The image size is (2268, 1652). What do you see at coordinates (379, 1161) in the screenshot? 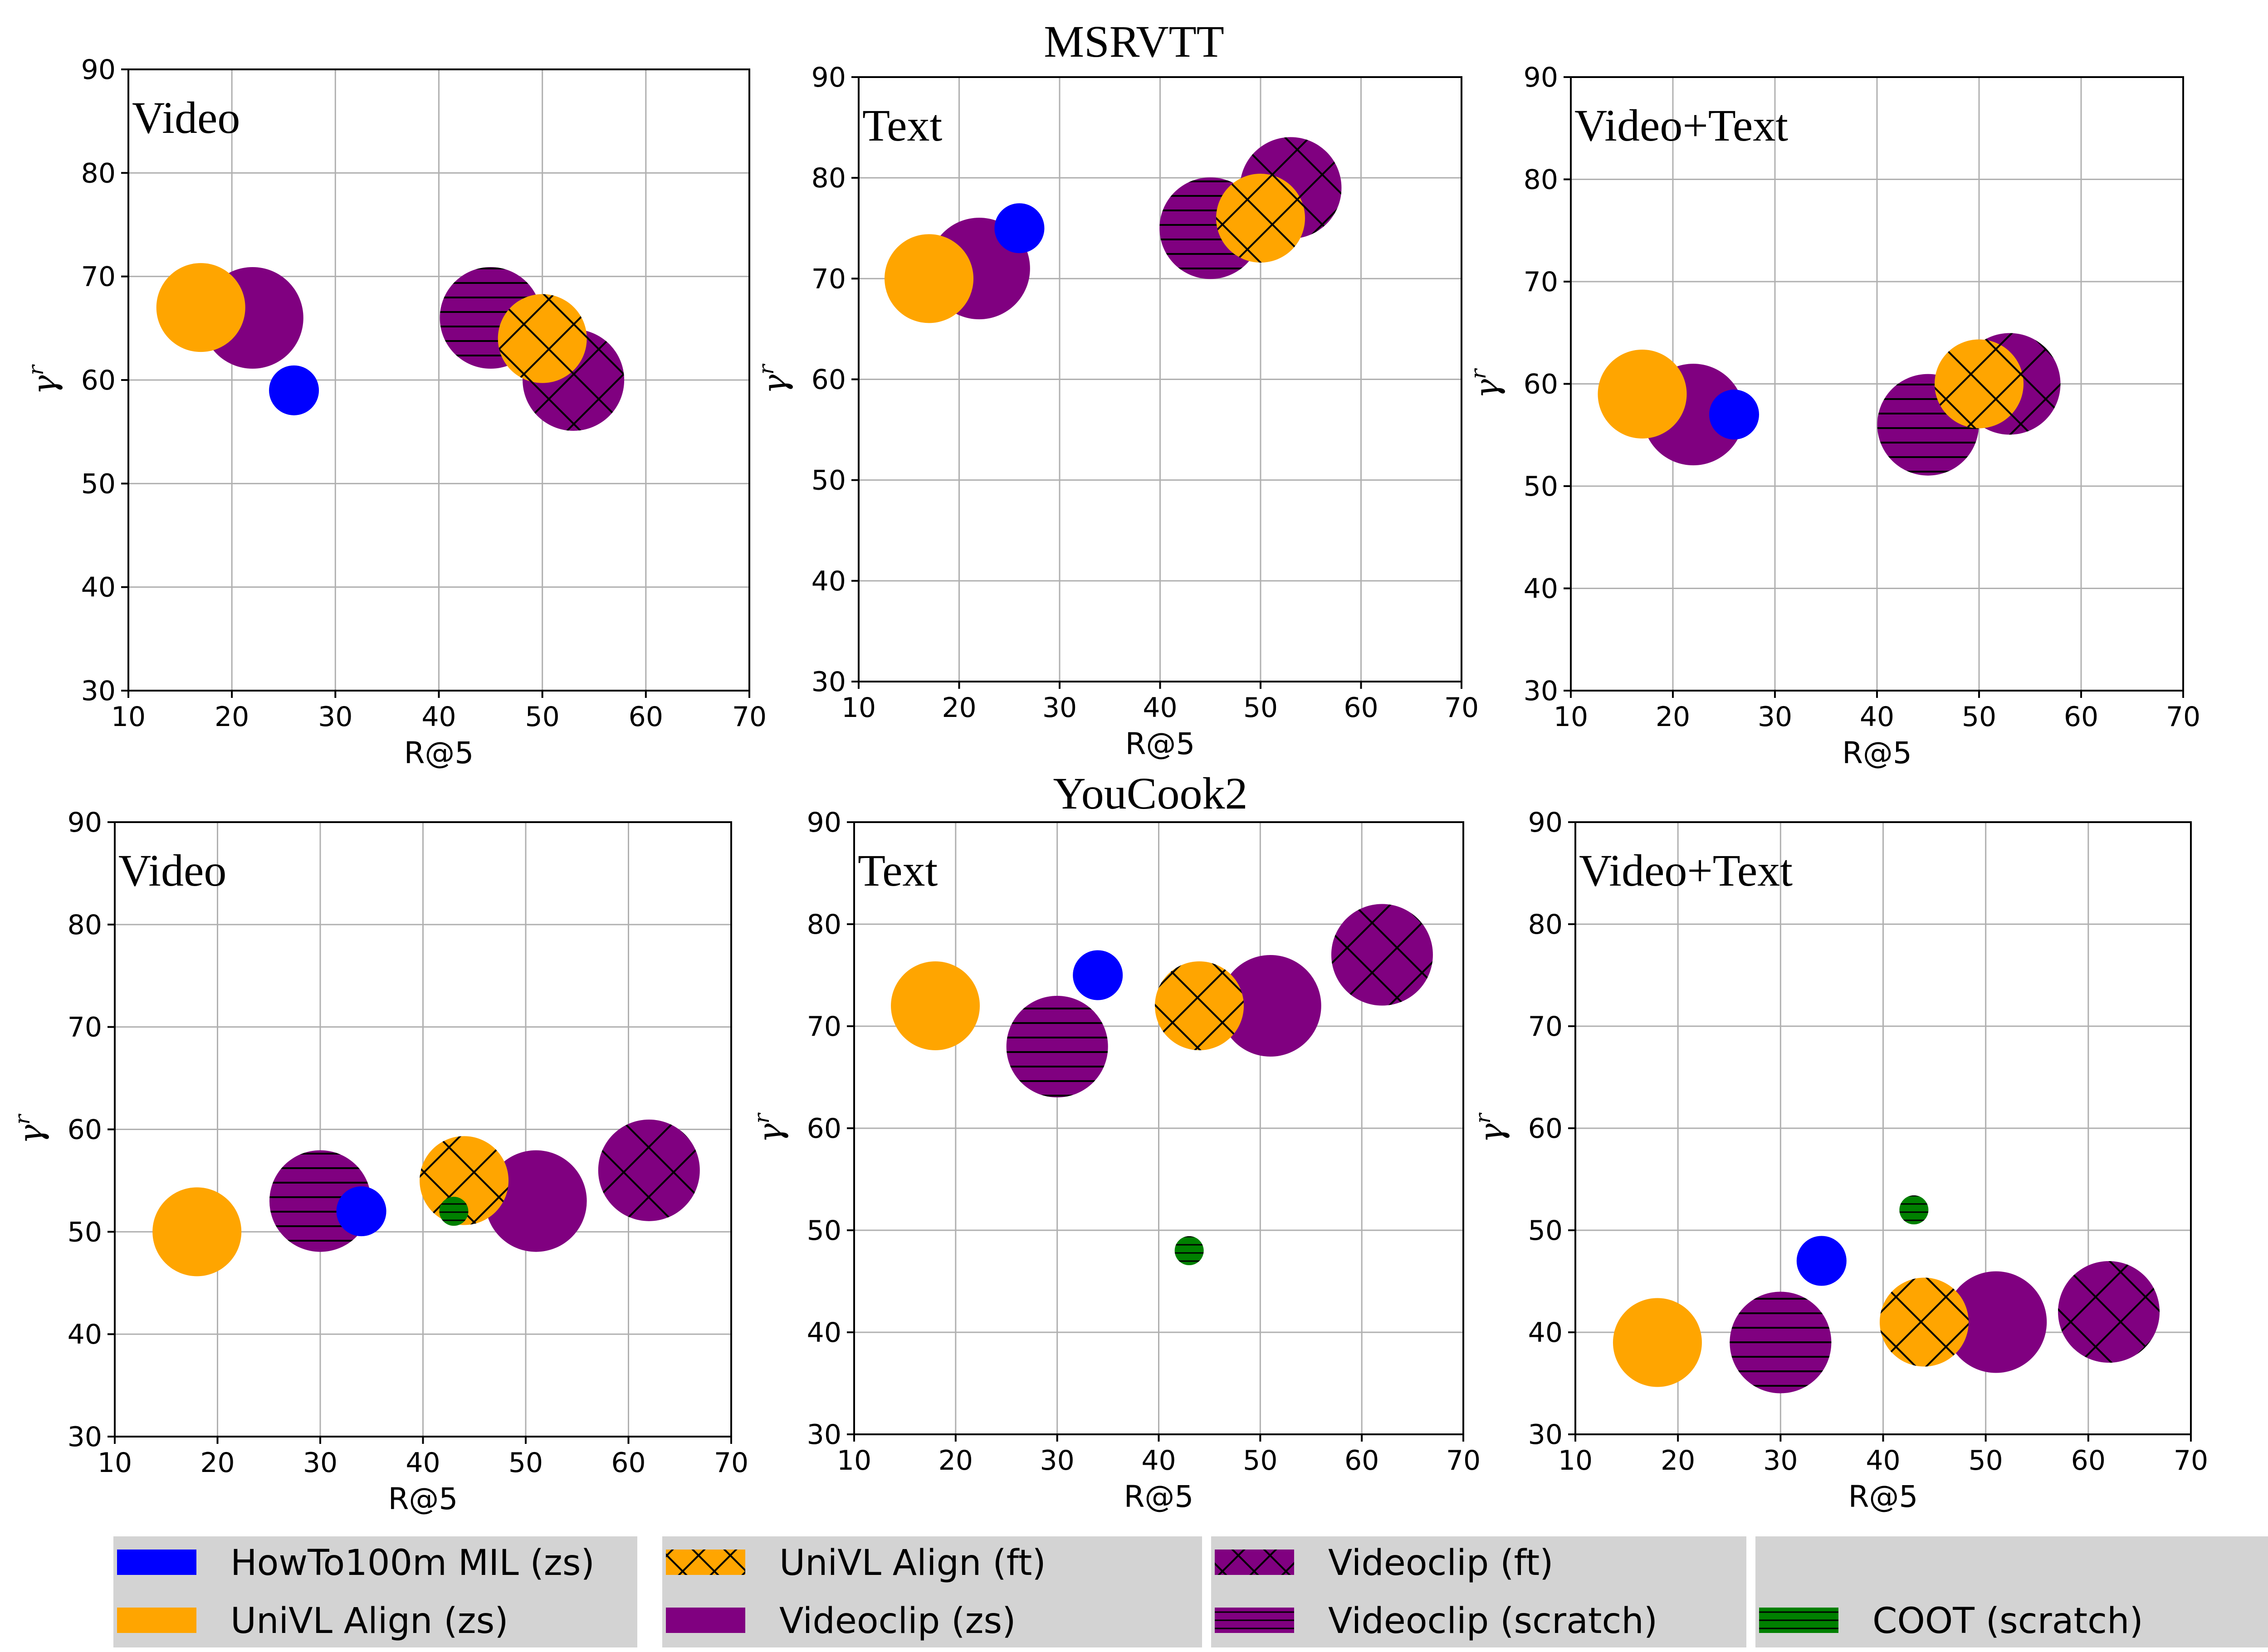
I see `panel-youcook2-video: 10 20 30 40 50 60 70 30 40 50 60 70 80 90 R@5 γr Video` at bounding box center [379, 1161].